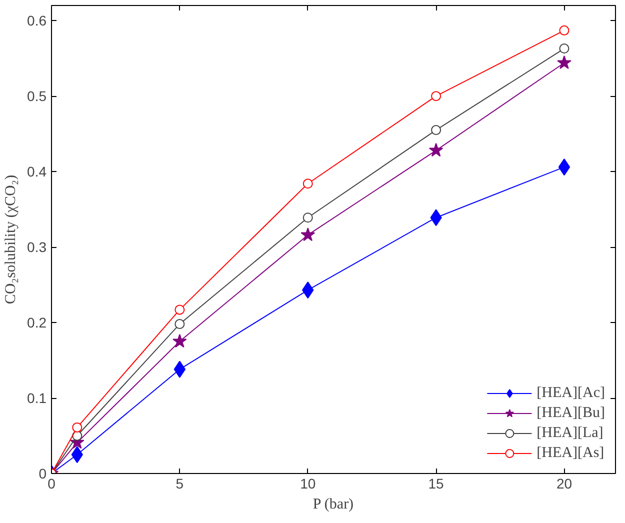  Describe the element at coordinates (180, 484) in the screenshot. I see `x-tick-label: 5` at that location.